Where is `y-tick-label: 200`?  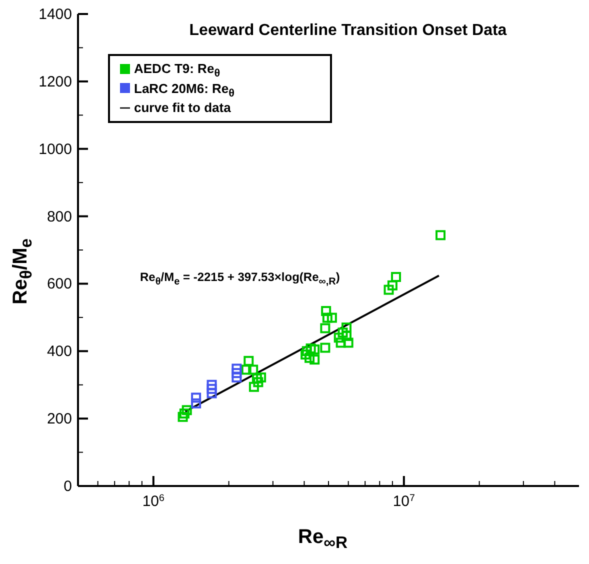 y-tick-label: 200 is located at coordinates (59, 419).